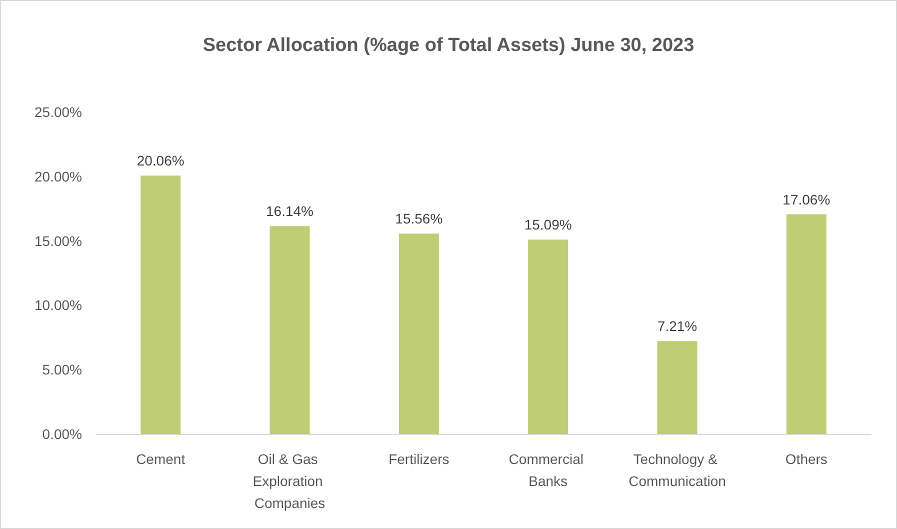 The image size is (897, 529). What do you see at coordinates (58, 112) in the screenshot?
I see `y-tick-label: 25.00%` at bounding box center [58, 112].